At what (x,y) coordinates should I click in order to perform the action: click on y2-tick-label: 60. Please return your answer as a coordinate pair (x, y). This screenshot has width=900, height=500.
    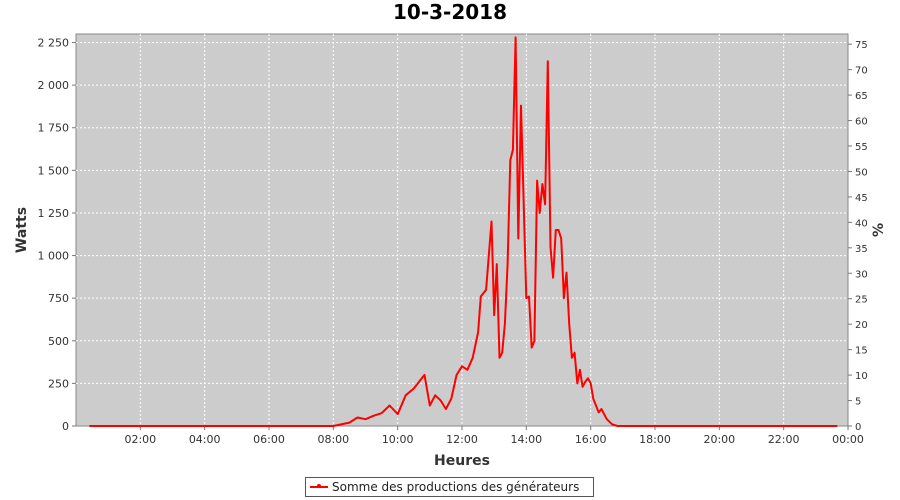
    Looking at the image, I should click on (861, 122).